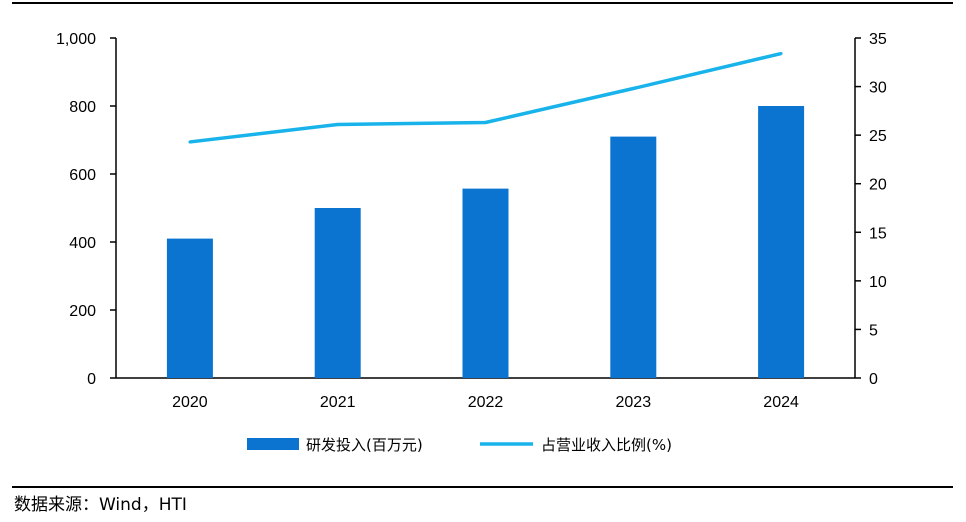 Image resolution: width=966 pixels, height=522 pixels. Describe the element at coordinates (364, 445) in the screenshot. I see `legend-bar-label: 研发投入(百万元)` at that location.